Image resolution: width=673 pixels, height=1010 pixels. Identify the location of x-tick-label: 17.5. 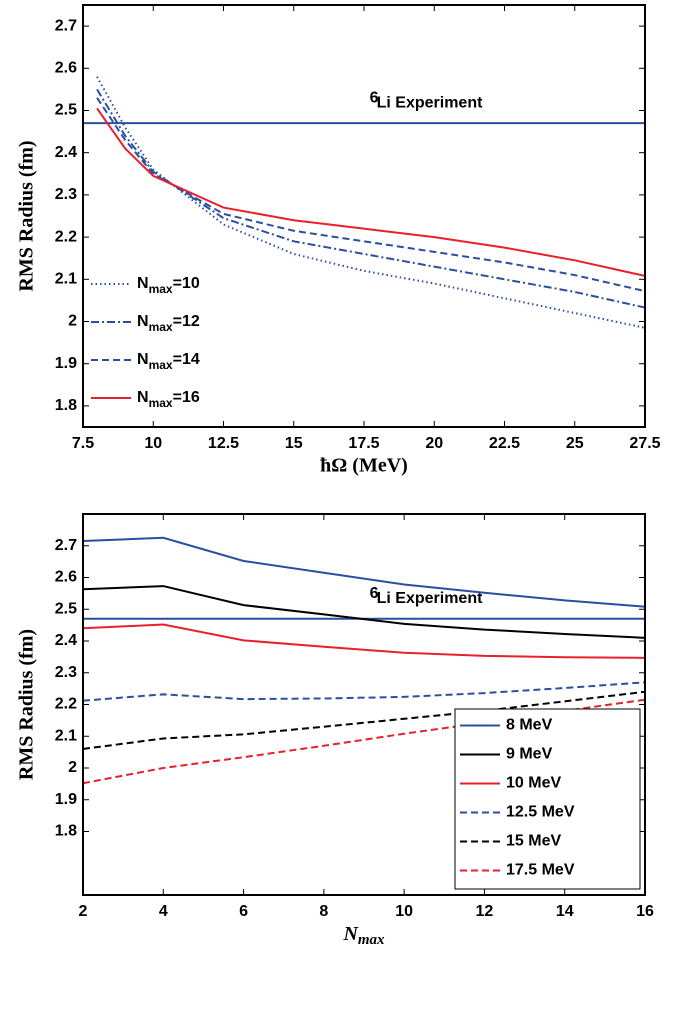
(363, 443).